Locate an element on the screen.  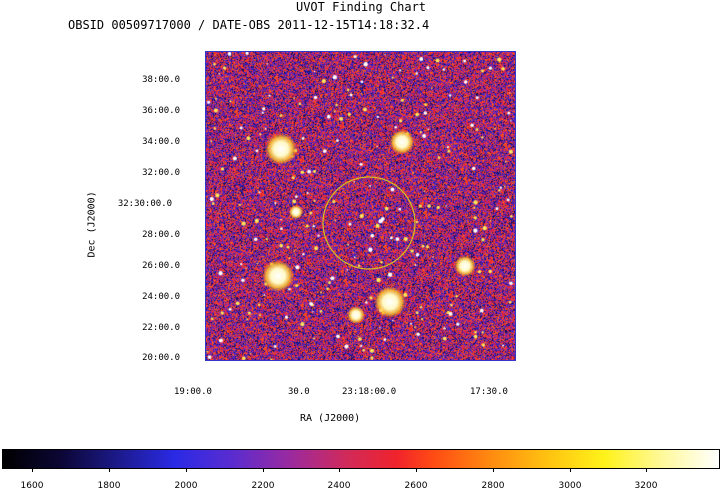
source-circle-overlay is located at coordinates (369, 223).